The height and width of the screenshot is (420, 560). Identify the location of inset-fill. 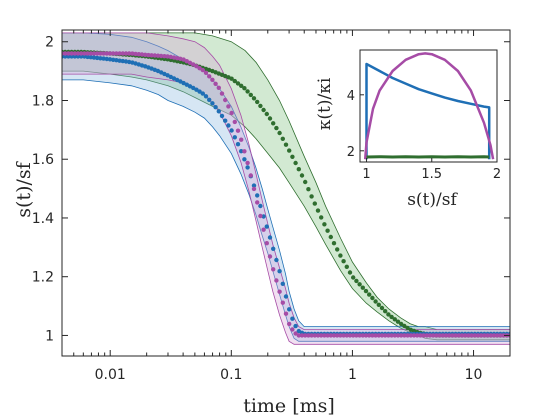
(428, 106).